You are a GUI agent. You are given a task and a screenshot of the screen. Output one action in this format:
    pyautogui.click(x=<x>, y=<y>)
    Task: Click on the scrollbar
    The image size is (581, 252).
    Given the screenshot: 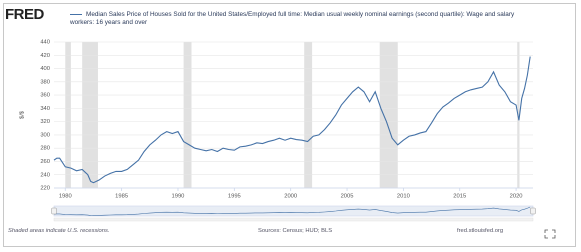 What is the action you would take?
    pyautogui.click(x=293, y=219)
    